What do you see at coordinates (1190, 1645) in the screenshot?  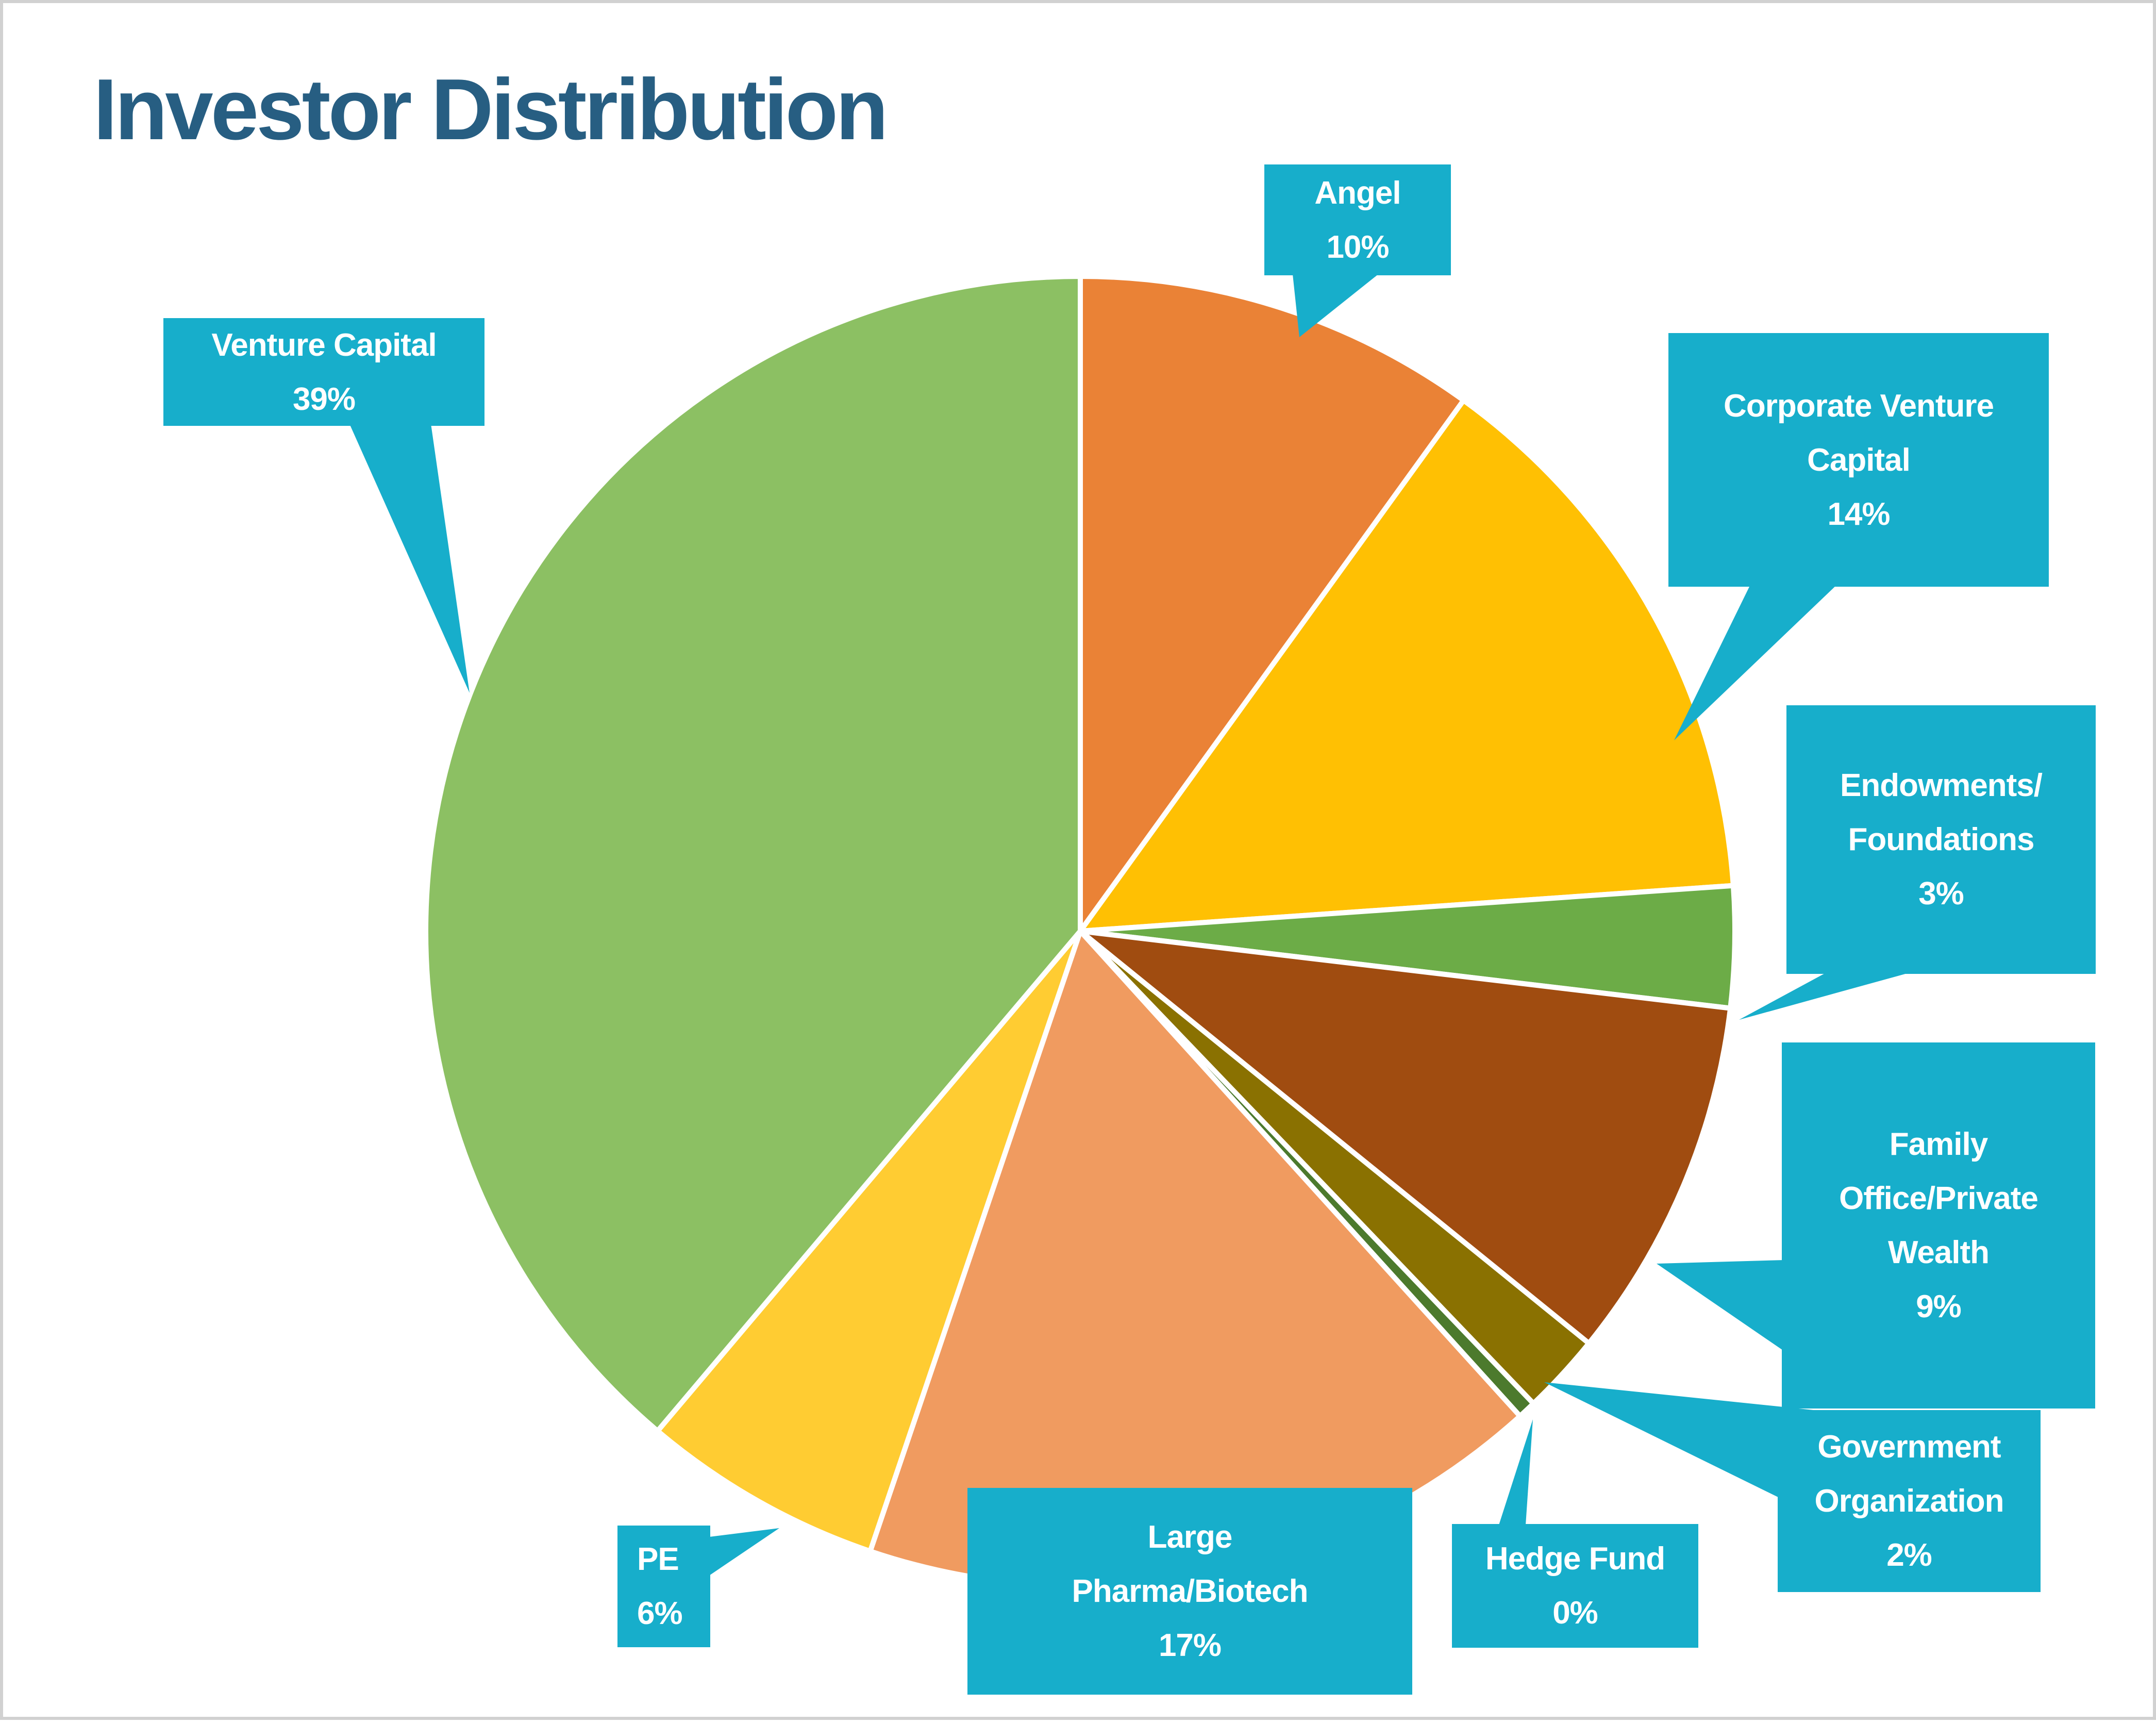 I see `callout-pct-large-pharma-biotech: 17%` at bounding box center [1190, 1645].